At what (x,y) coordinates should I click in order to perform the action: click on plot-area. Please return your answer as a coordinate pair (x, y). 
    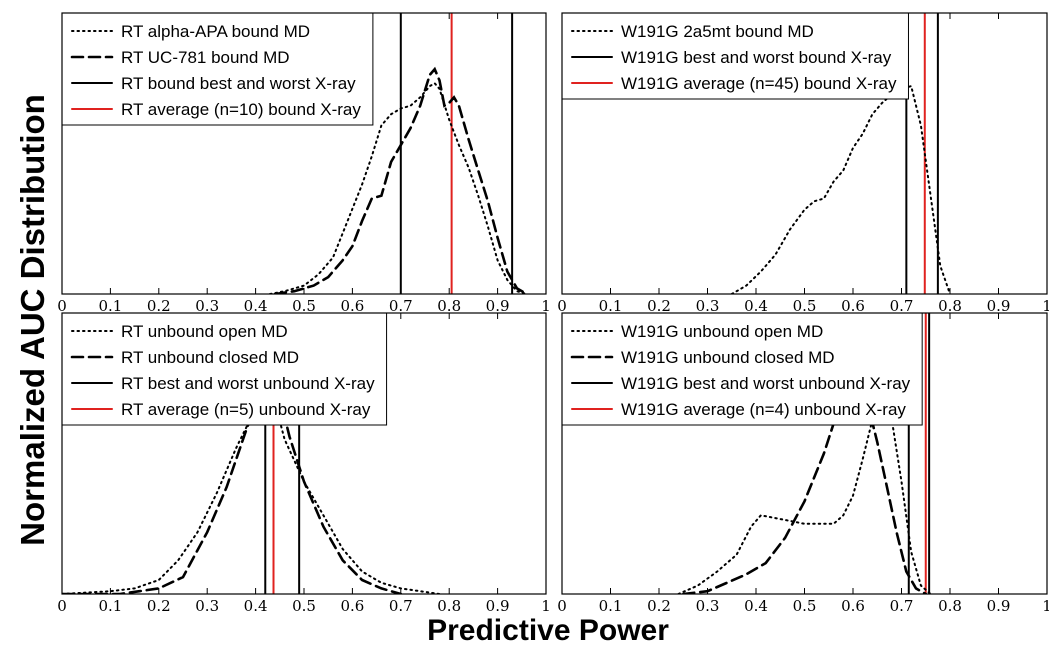
    Looking at the image, I should click on (398, 153).